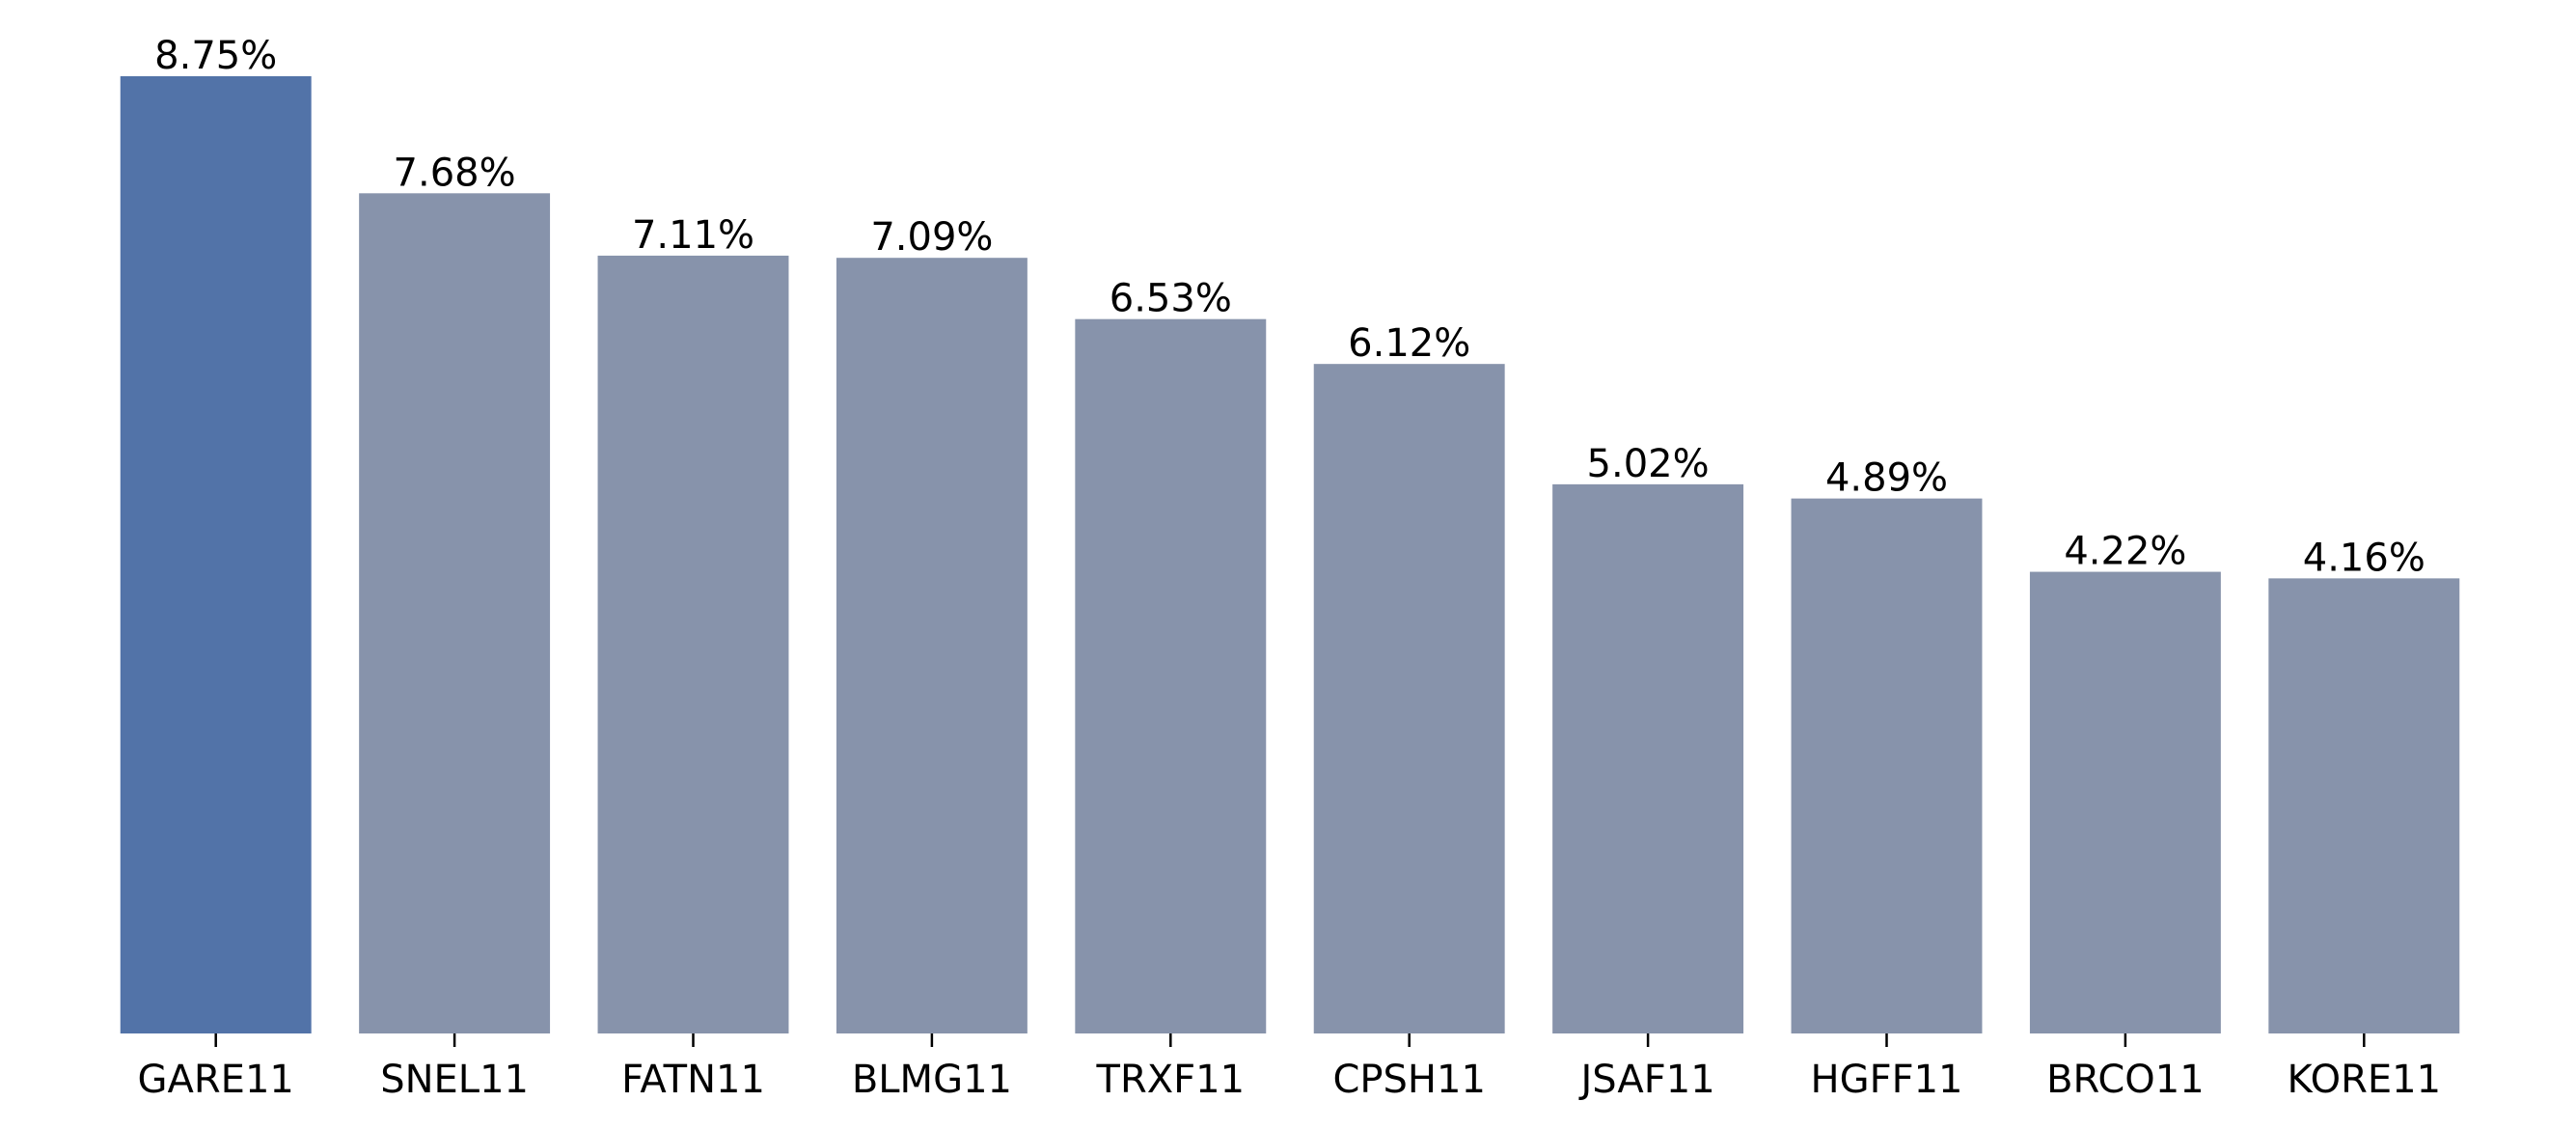  Describe the element at coordinates (1649, 464) in the screenshot. I see `value-label-jsaf11: 5.02%` at that location.